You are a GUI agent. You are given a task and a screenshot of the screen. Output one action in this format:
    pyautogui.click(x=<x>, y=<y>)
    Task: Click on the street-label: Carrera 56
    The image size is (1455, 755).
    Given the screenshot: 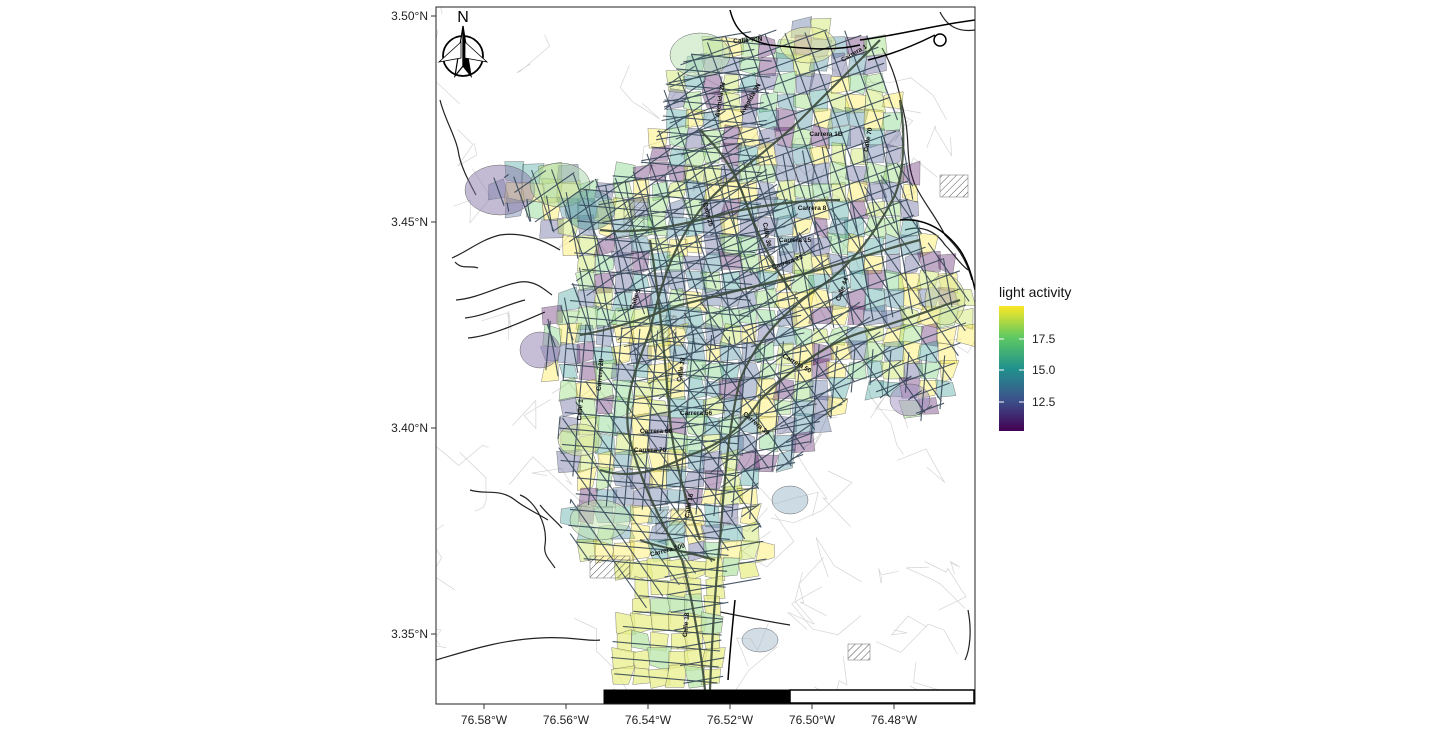 What is the action you would take?
    pyautogui.click(x=696, y=413)
    